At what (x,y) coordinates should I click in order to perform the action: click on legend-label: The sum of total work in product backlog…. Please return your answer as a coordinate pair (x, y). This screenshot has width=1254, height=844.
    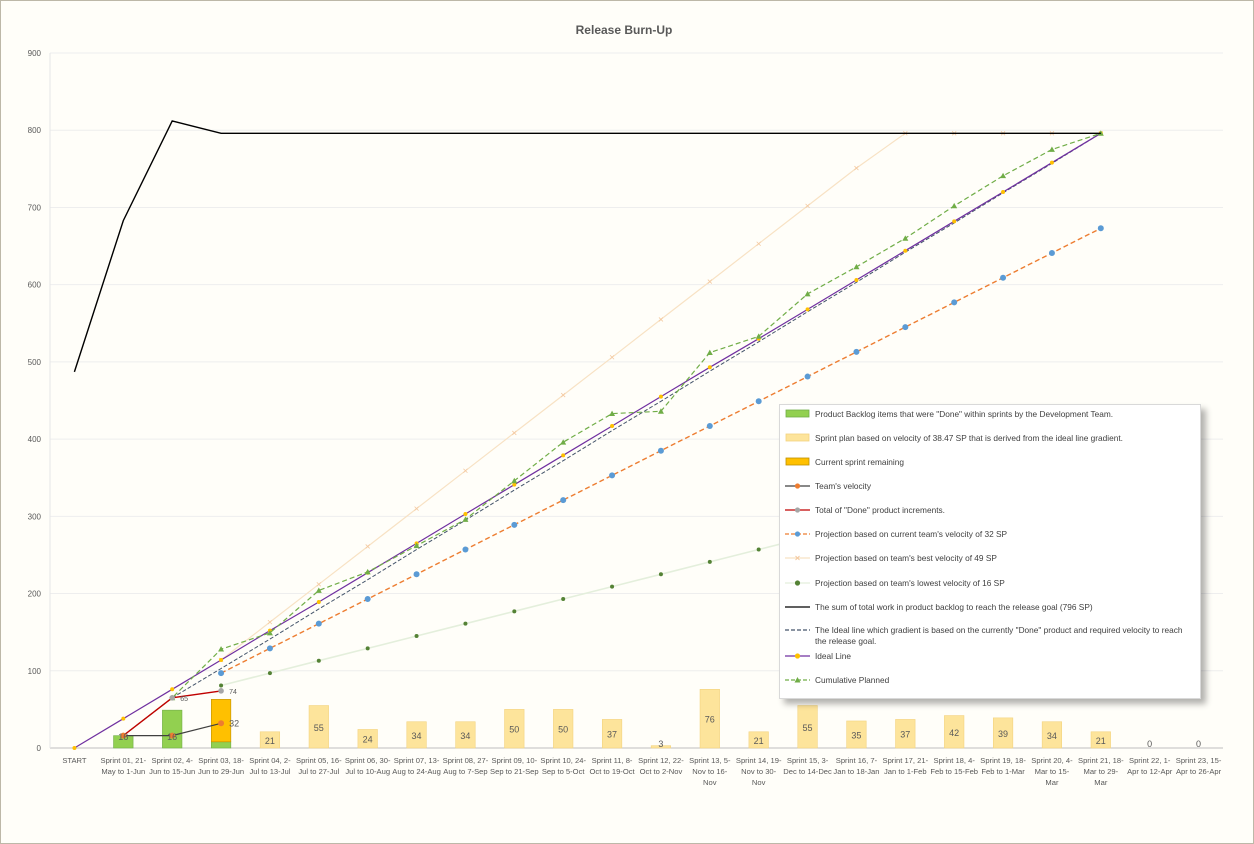
    Looking at the image, I should click on (954, 607).